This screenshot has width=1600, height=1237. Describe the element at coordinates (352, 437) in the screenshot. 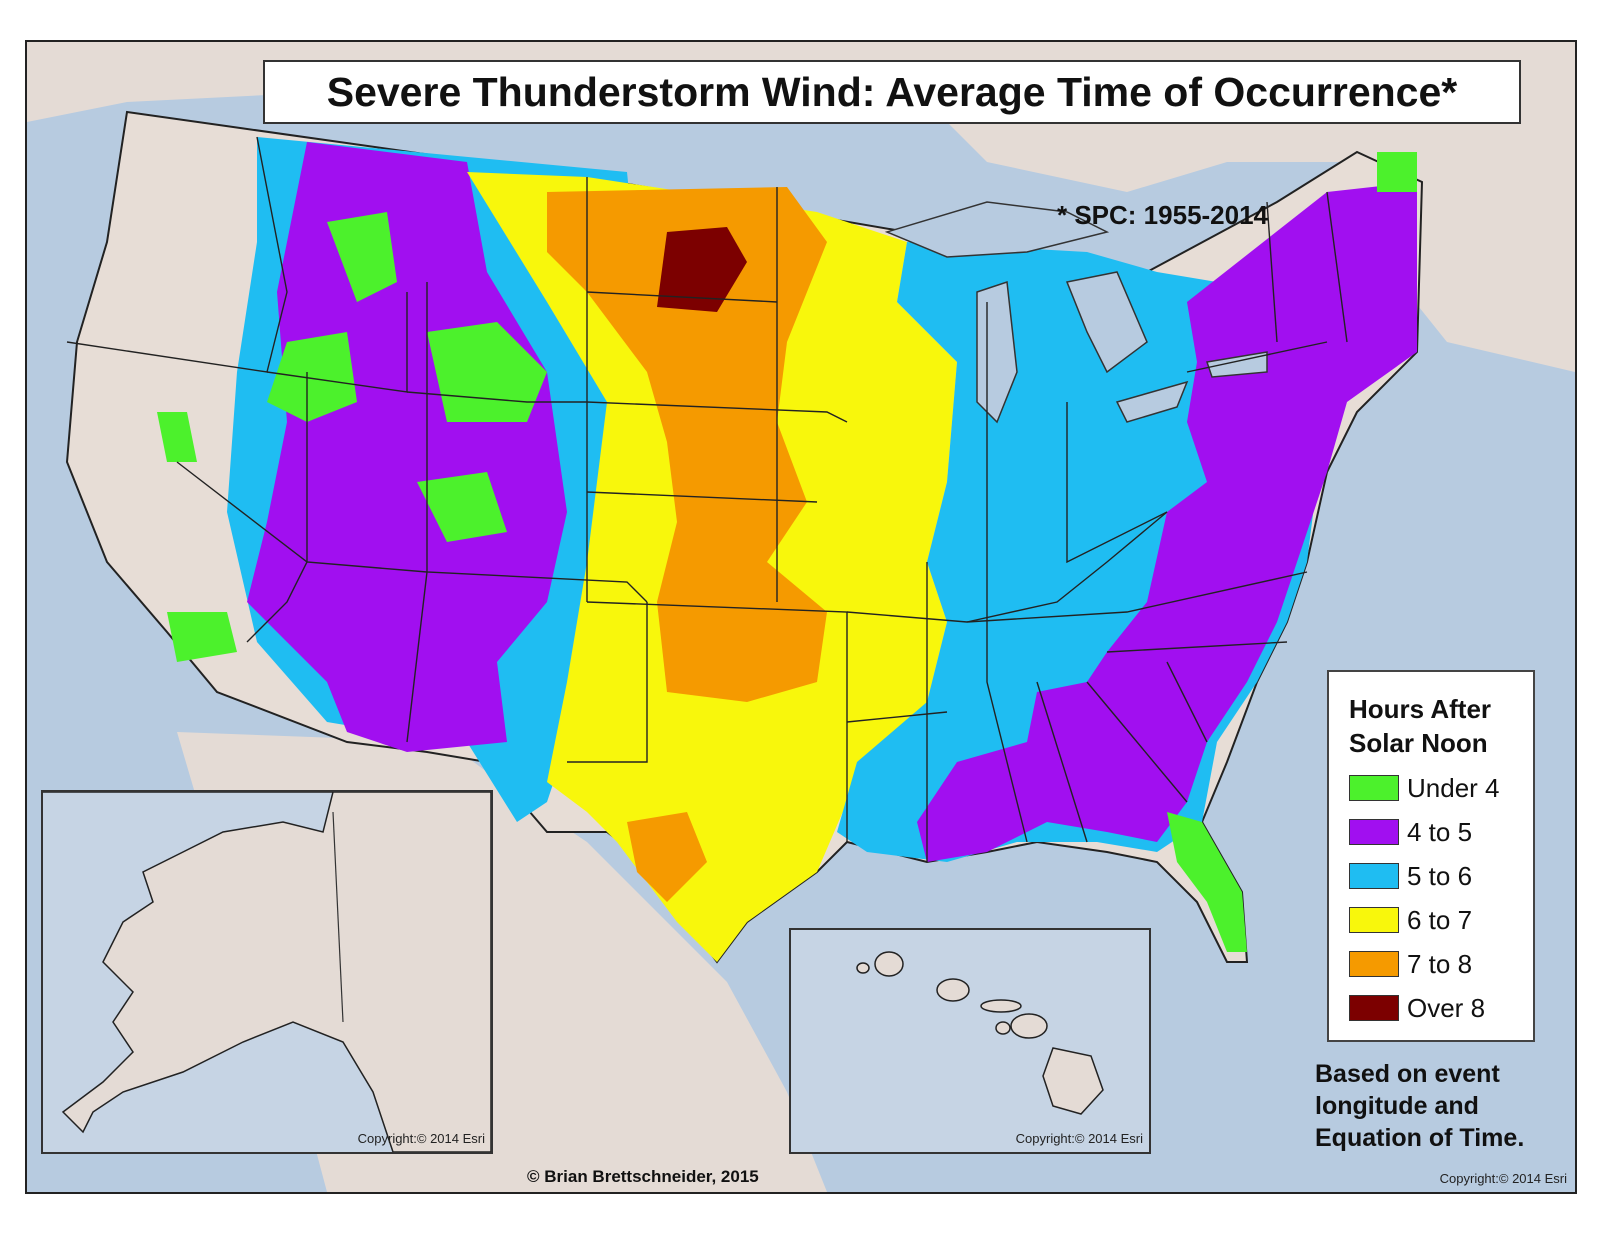

I see `zone-under-4-west` at that location.